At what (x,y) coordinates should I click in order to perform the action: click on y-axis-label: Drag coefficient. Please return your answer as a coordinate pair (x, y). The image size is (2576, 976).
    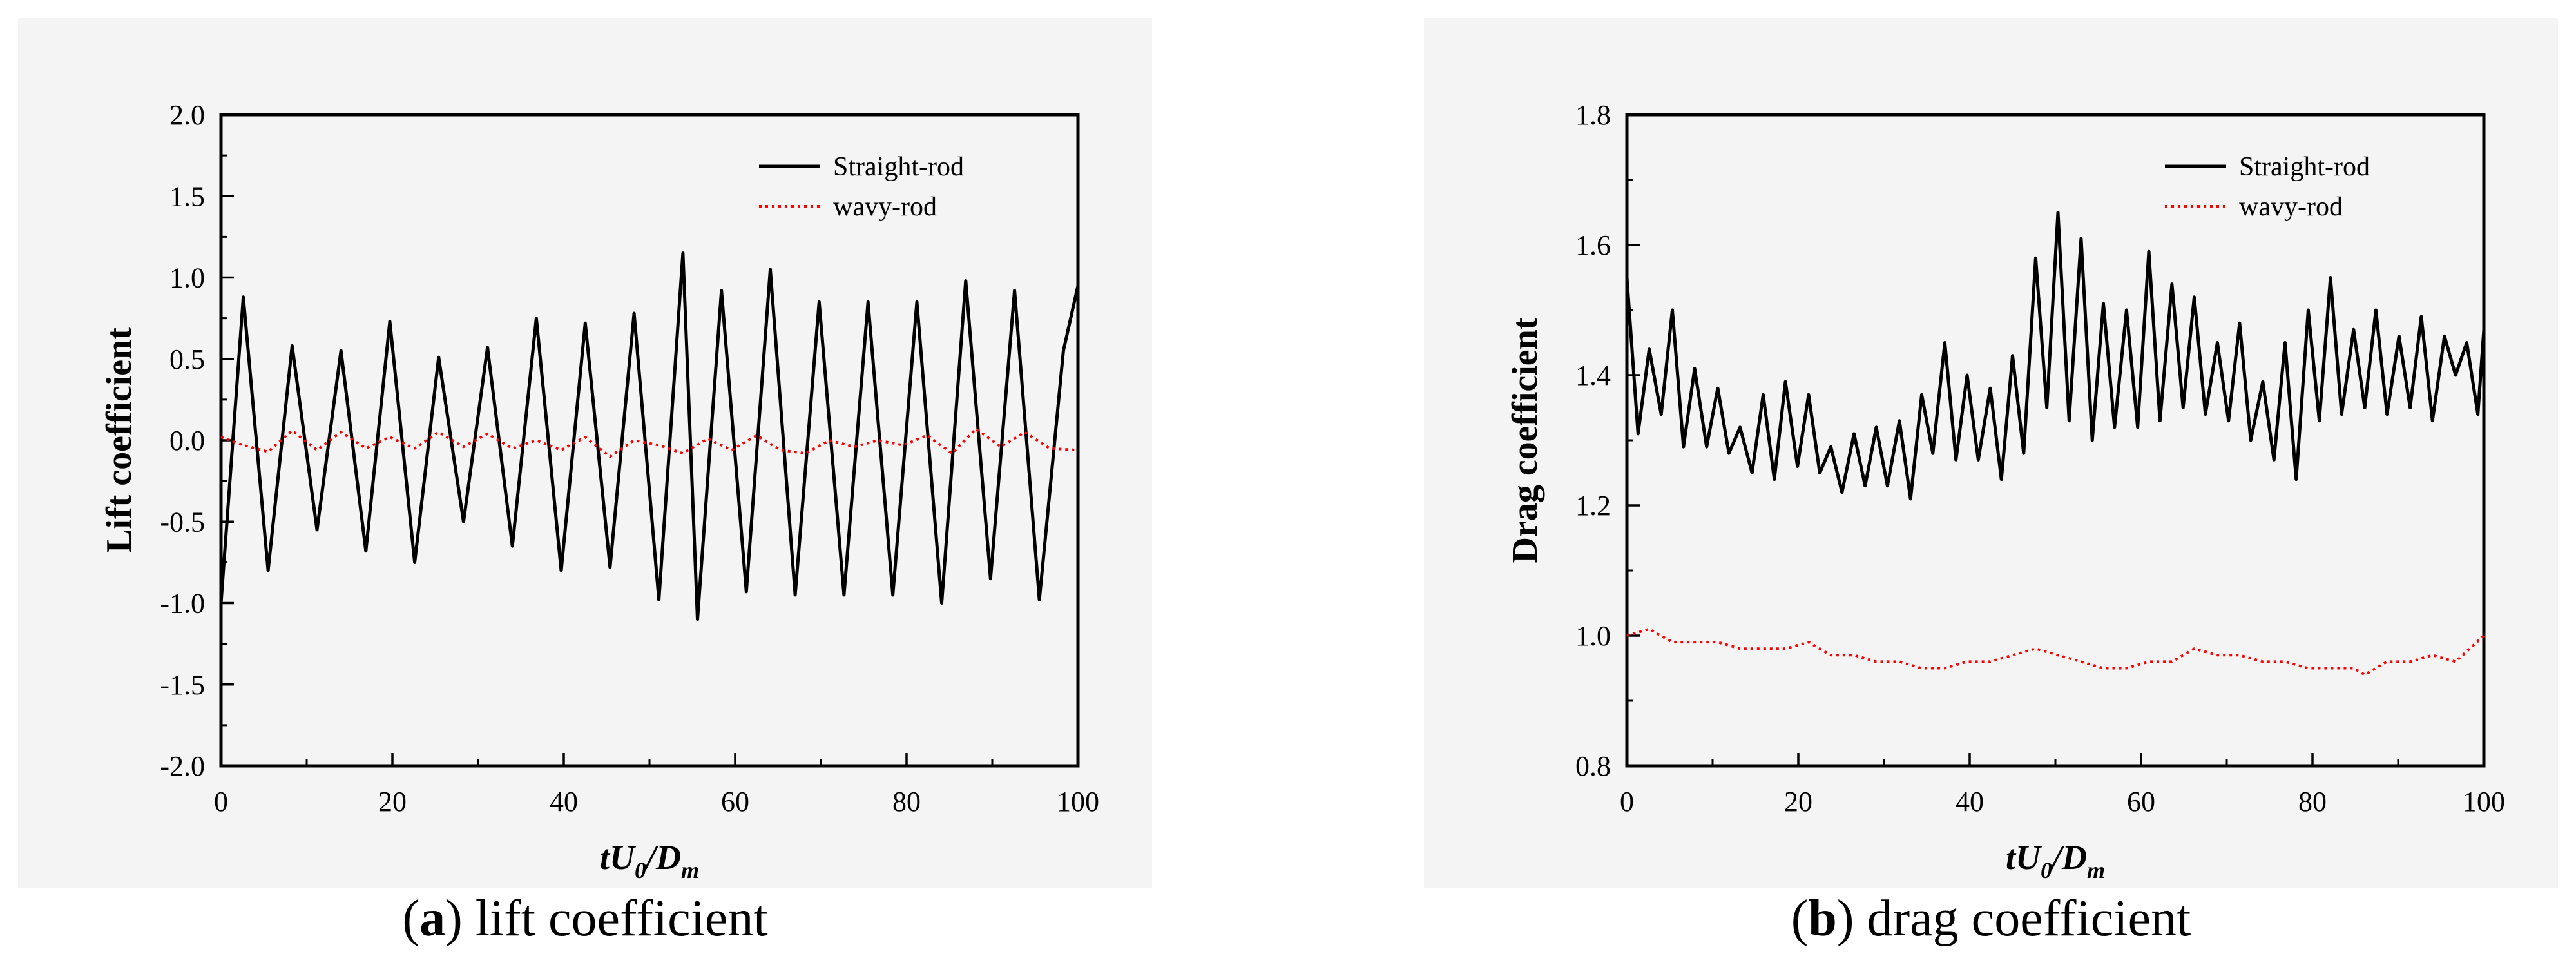
    Looking at the image, I should click on (1525, 440).